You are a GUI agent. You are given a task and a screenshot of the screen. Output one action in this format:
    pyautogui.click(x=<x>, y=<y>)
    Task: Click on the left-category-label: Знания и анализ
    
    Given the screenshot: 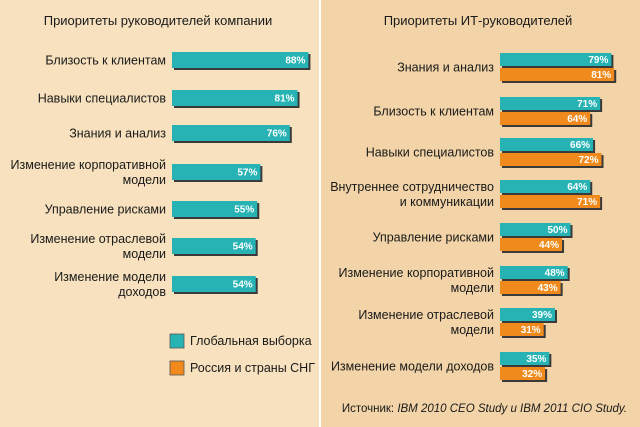 What is the action you would take?
    pyautogui.click(x=117, y=134)
    